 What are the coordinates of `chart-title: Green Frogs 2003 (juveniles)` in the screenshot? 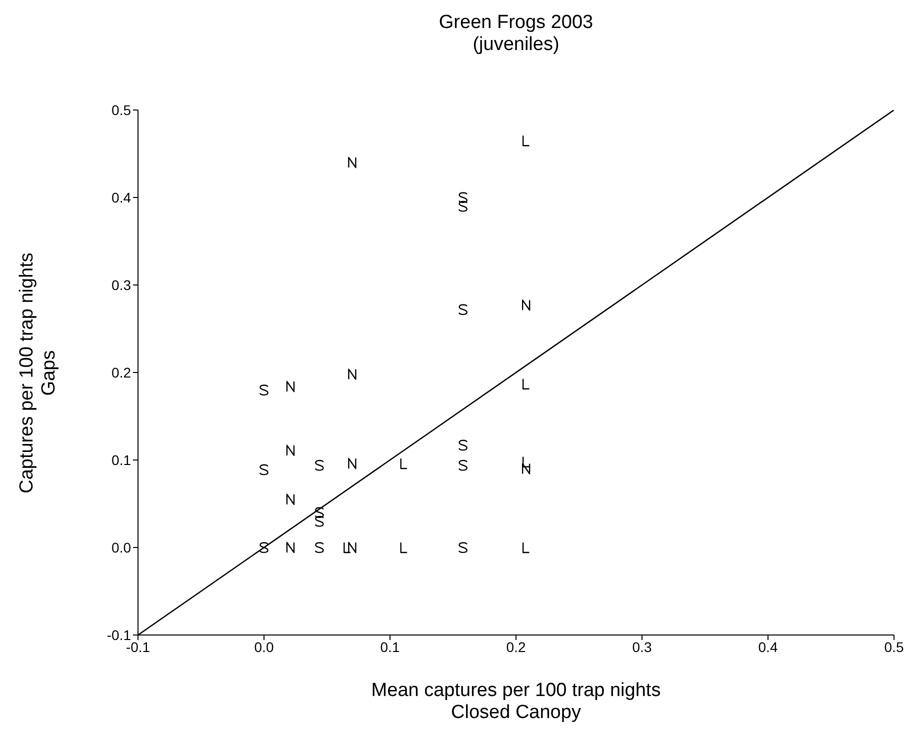 It's located at (516, 34).